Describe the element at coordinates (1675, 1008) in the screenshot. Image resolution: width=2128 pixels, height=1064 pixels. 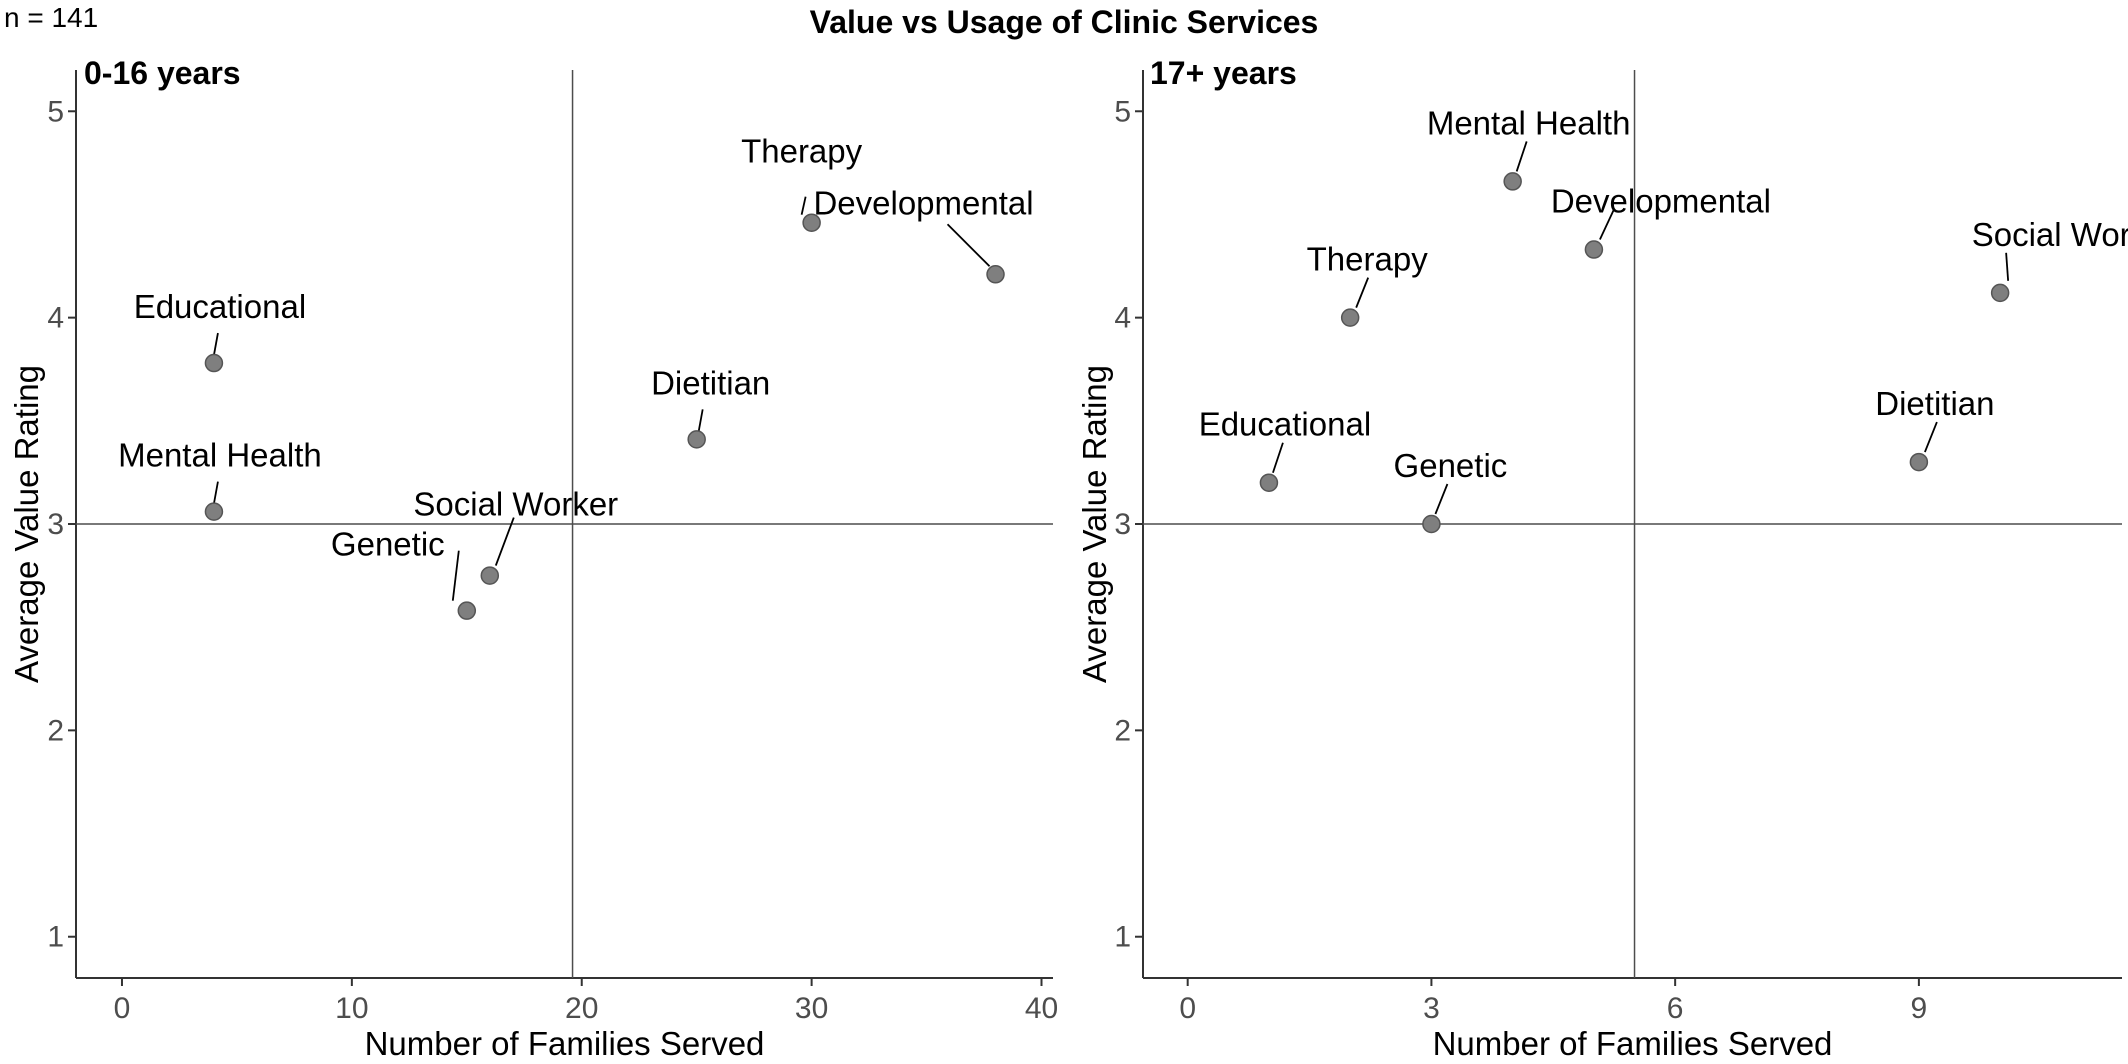
I see `x-tick-label: 6` at that location.